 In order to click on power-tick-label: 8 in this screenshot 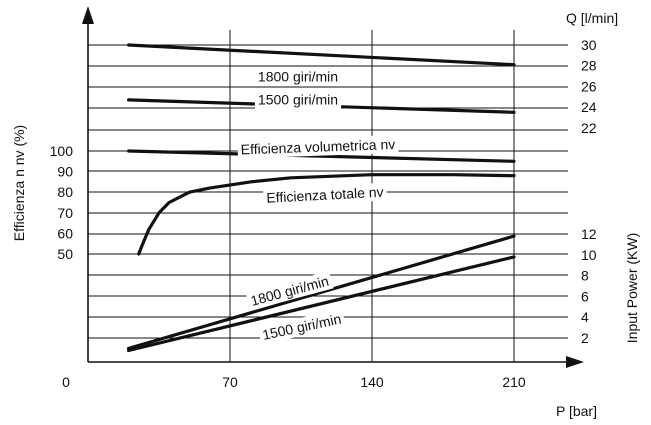, I will do `click(585, 276)`.